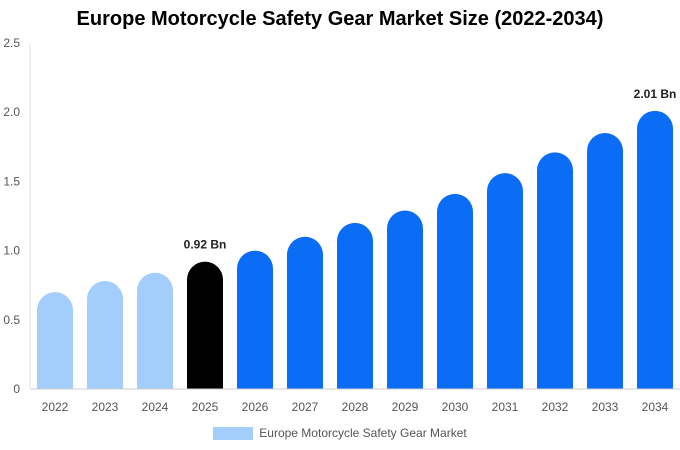  What do you see at coordinates (155, 330) in the screenshot?
I see `bar-2024` at bounding box center [155, 330].